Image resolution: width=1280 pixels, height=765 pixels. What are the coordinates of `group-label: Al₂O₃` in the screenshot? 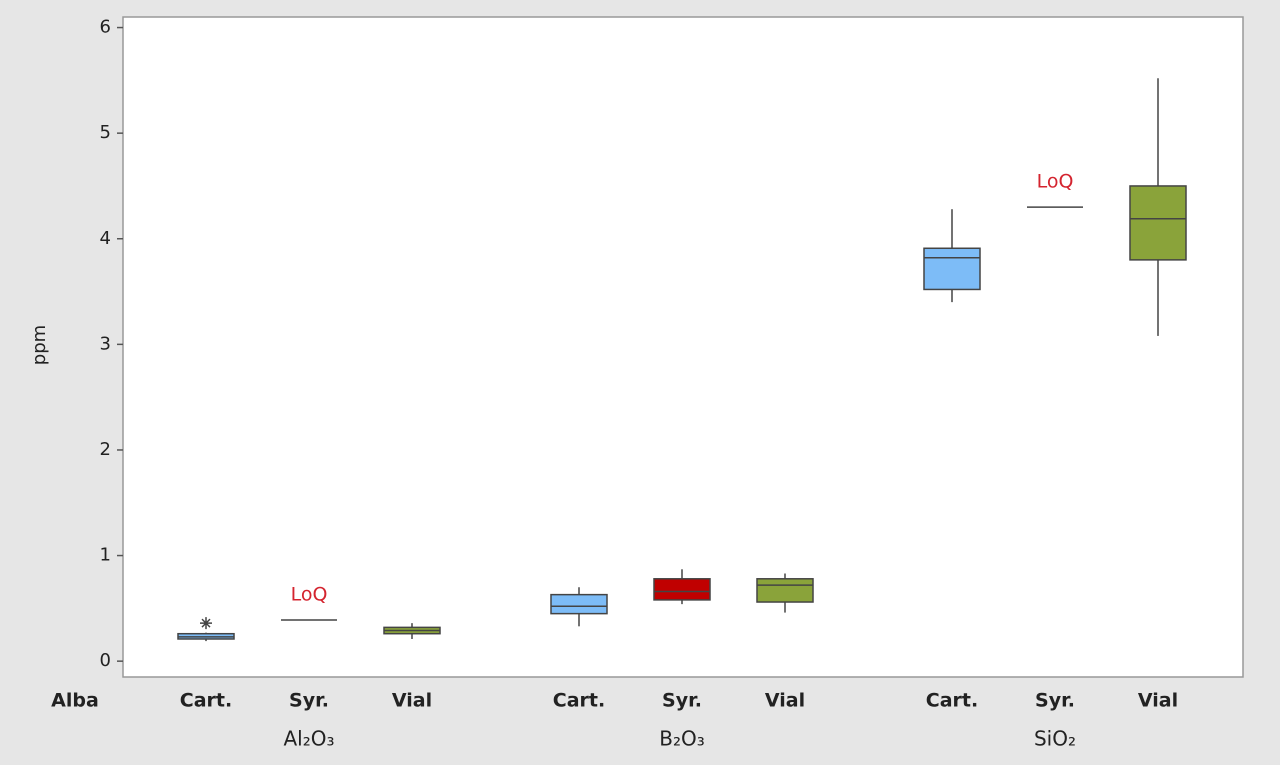 It's located at (308, 739).